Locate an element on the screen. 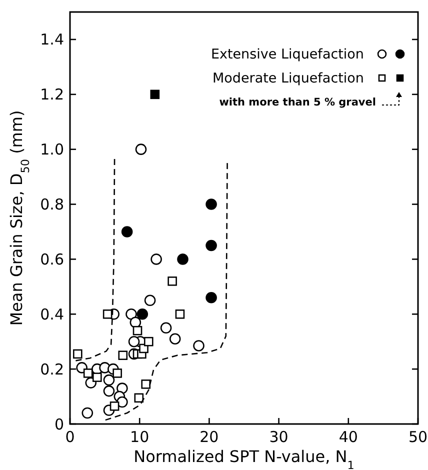 Image resolution: width=428 pixels, height=470 pixels. annotation: with more than 5 % gravel is located at coordinates (297, 102).